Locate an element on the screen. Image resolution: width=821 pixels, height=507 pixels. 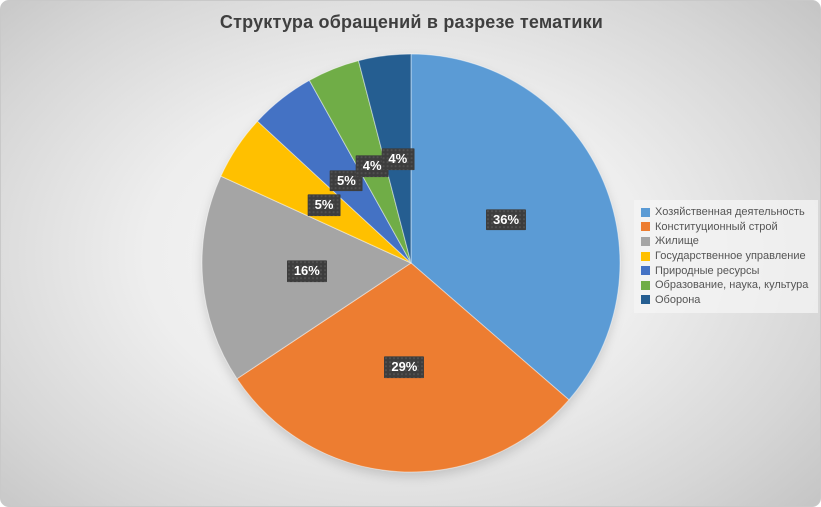
pie-slice-value-label: 29% is located at coordinates (404, 367).